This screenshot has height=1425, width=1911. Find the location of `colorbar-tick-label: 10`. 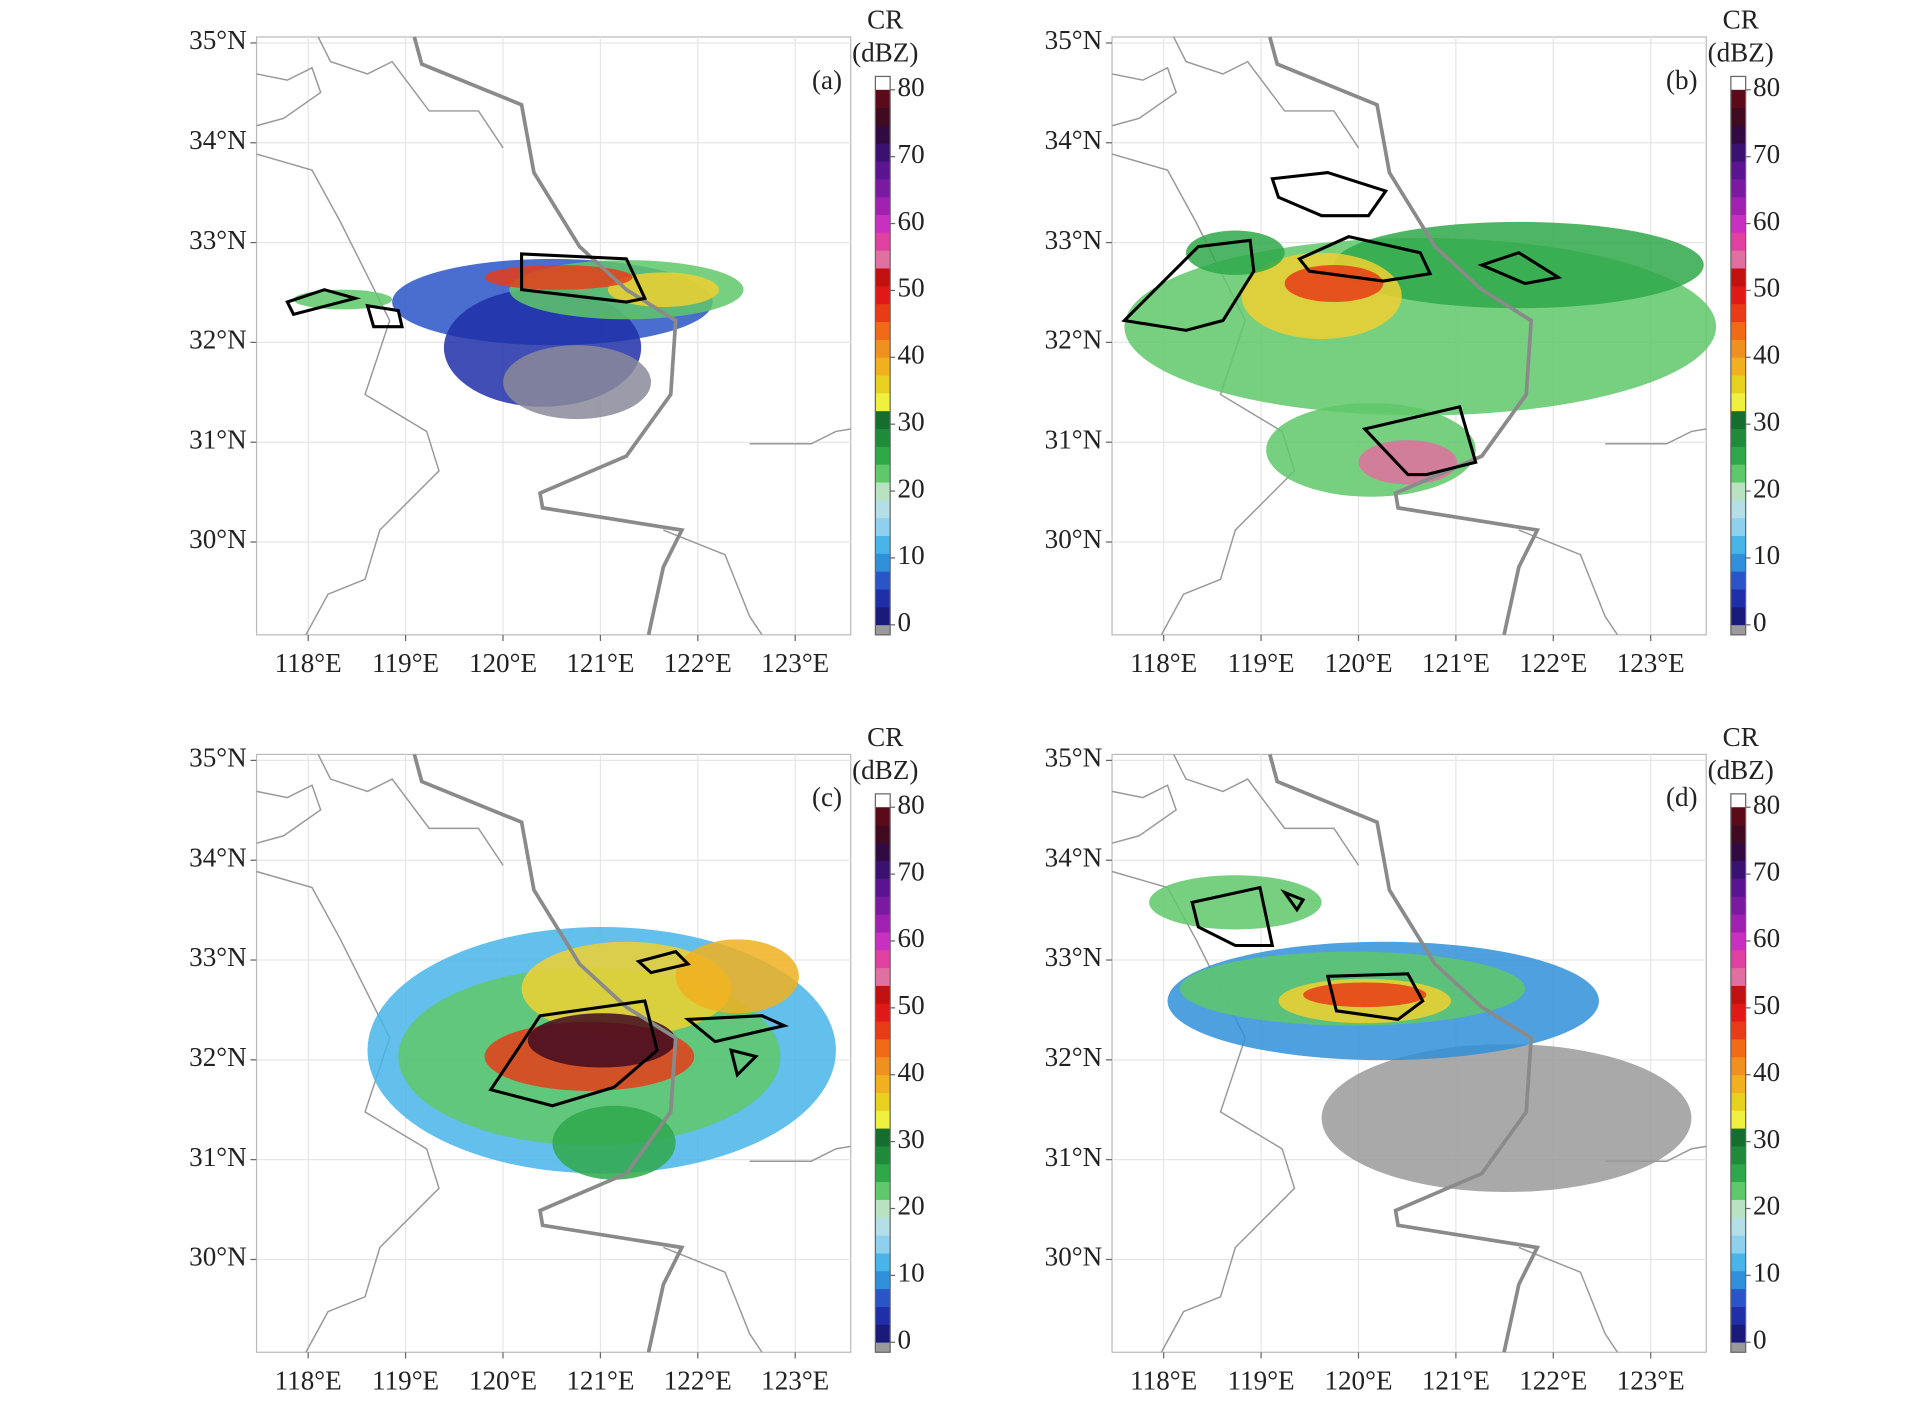

colorbar-tick-label: 10 is located at coordinates (911, 555).